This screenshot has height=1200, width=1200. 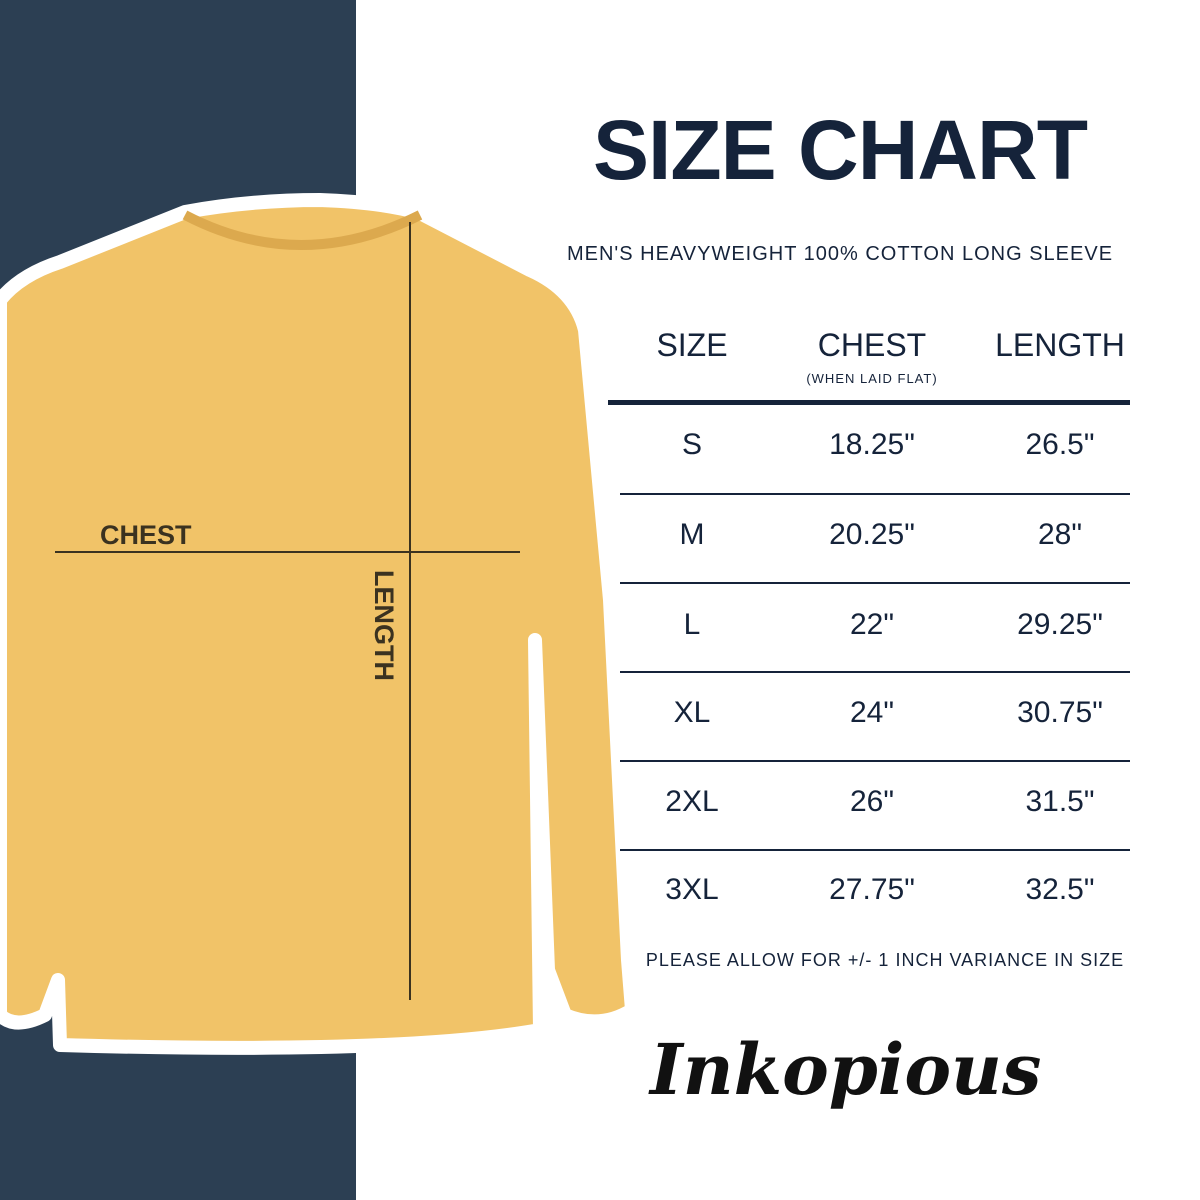 What do you see at coordinates (872, 801) in the screenshot?
I see `table-cell: 26"` at bounding box center [872, 801].